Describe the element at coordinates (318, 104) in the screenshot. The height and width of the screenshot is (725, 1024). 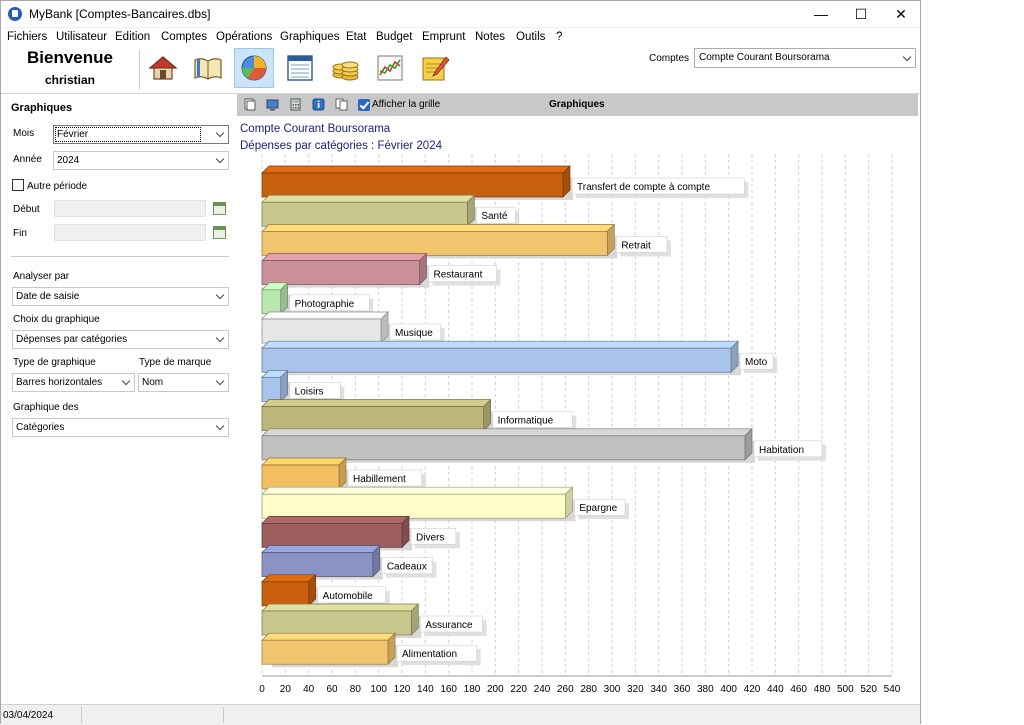
I see `info-icon` at that location.